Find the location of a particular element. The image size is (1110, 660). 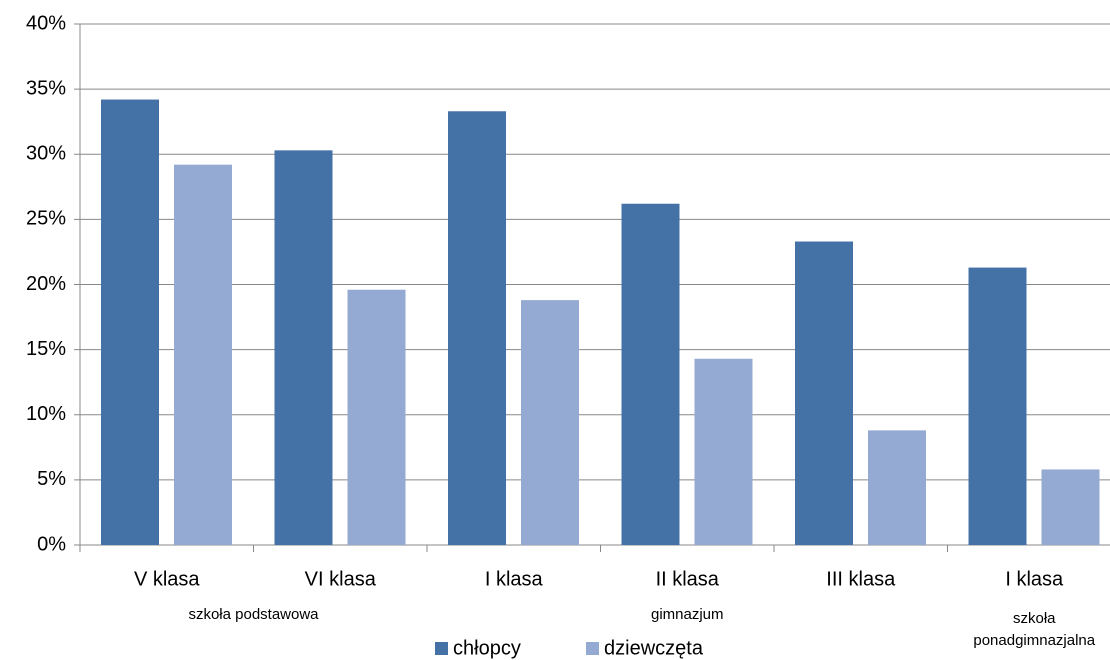

y-tick-label: 20% is located at coordinates (46, 284).